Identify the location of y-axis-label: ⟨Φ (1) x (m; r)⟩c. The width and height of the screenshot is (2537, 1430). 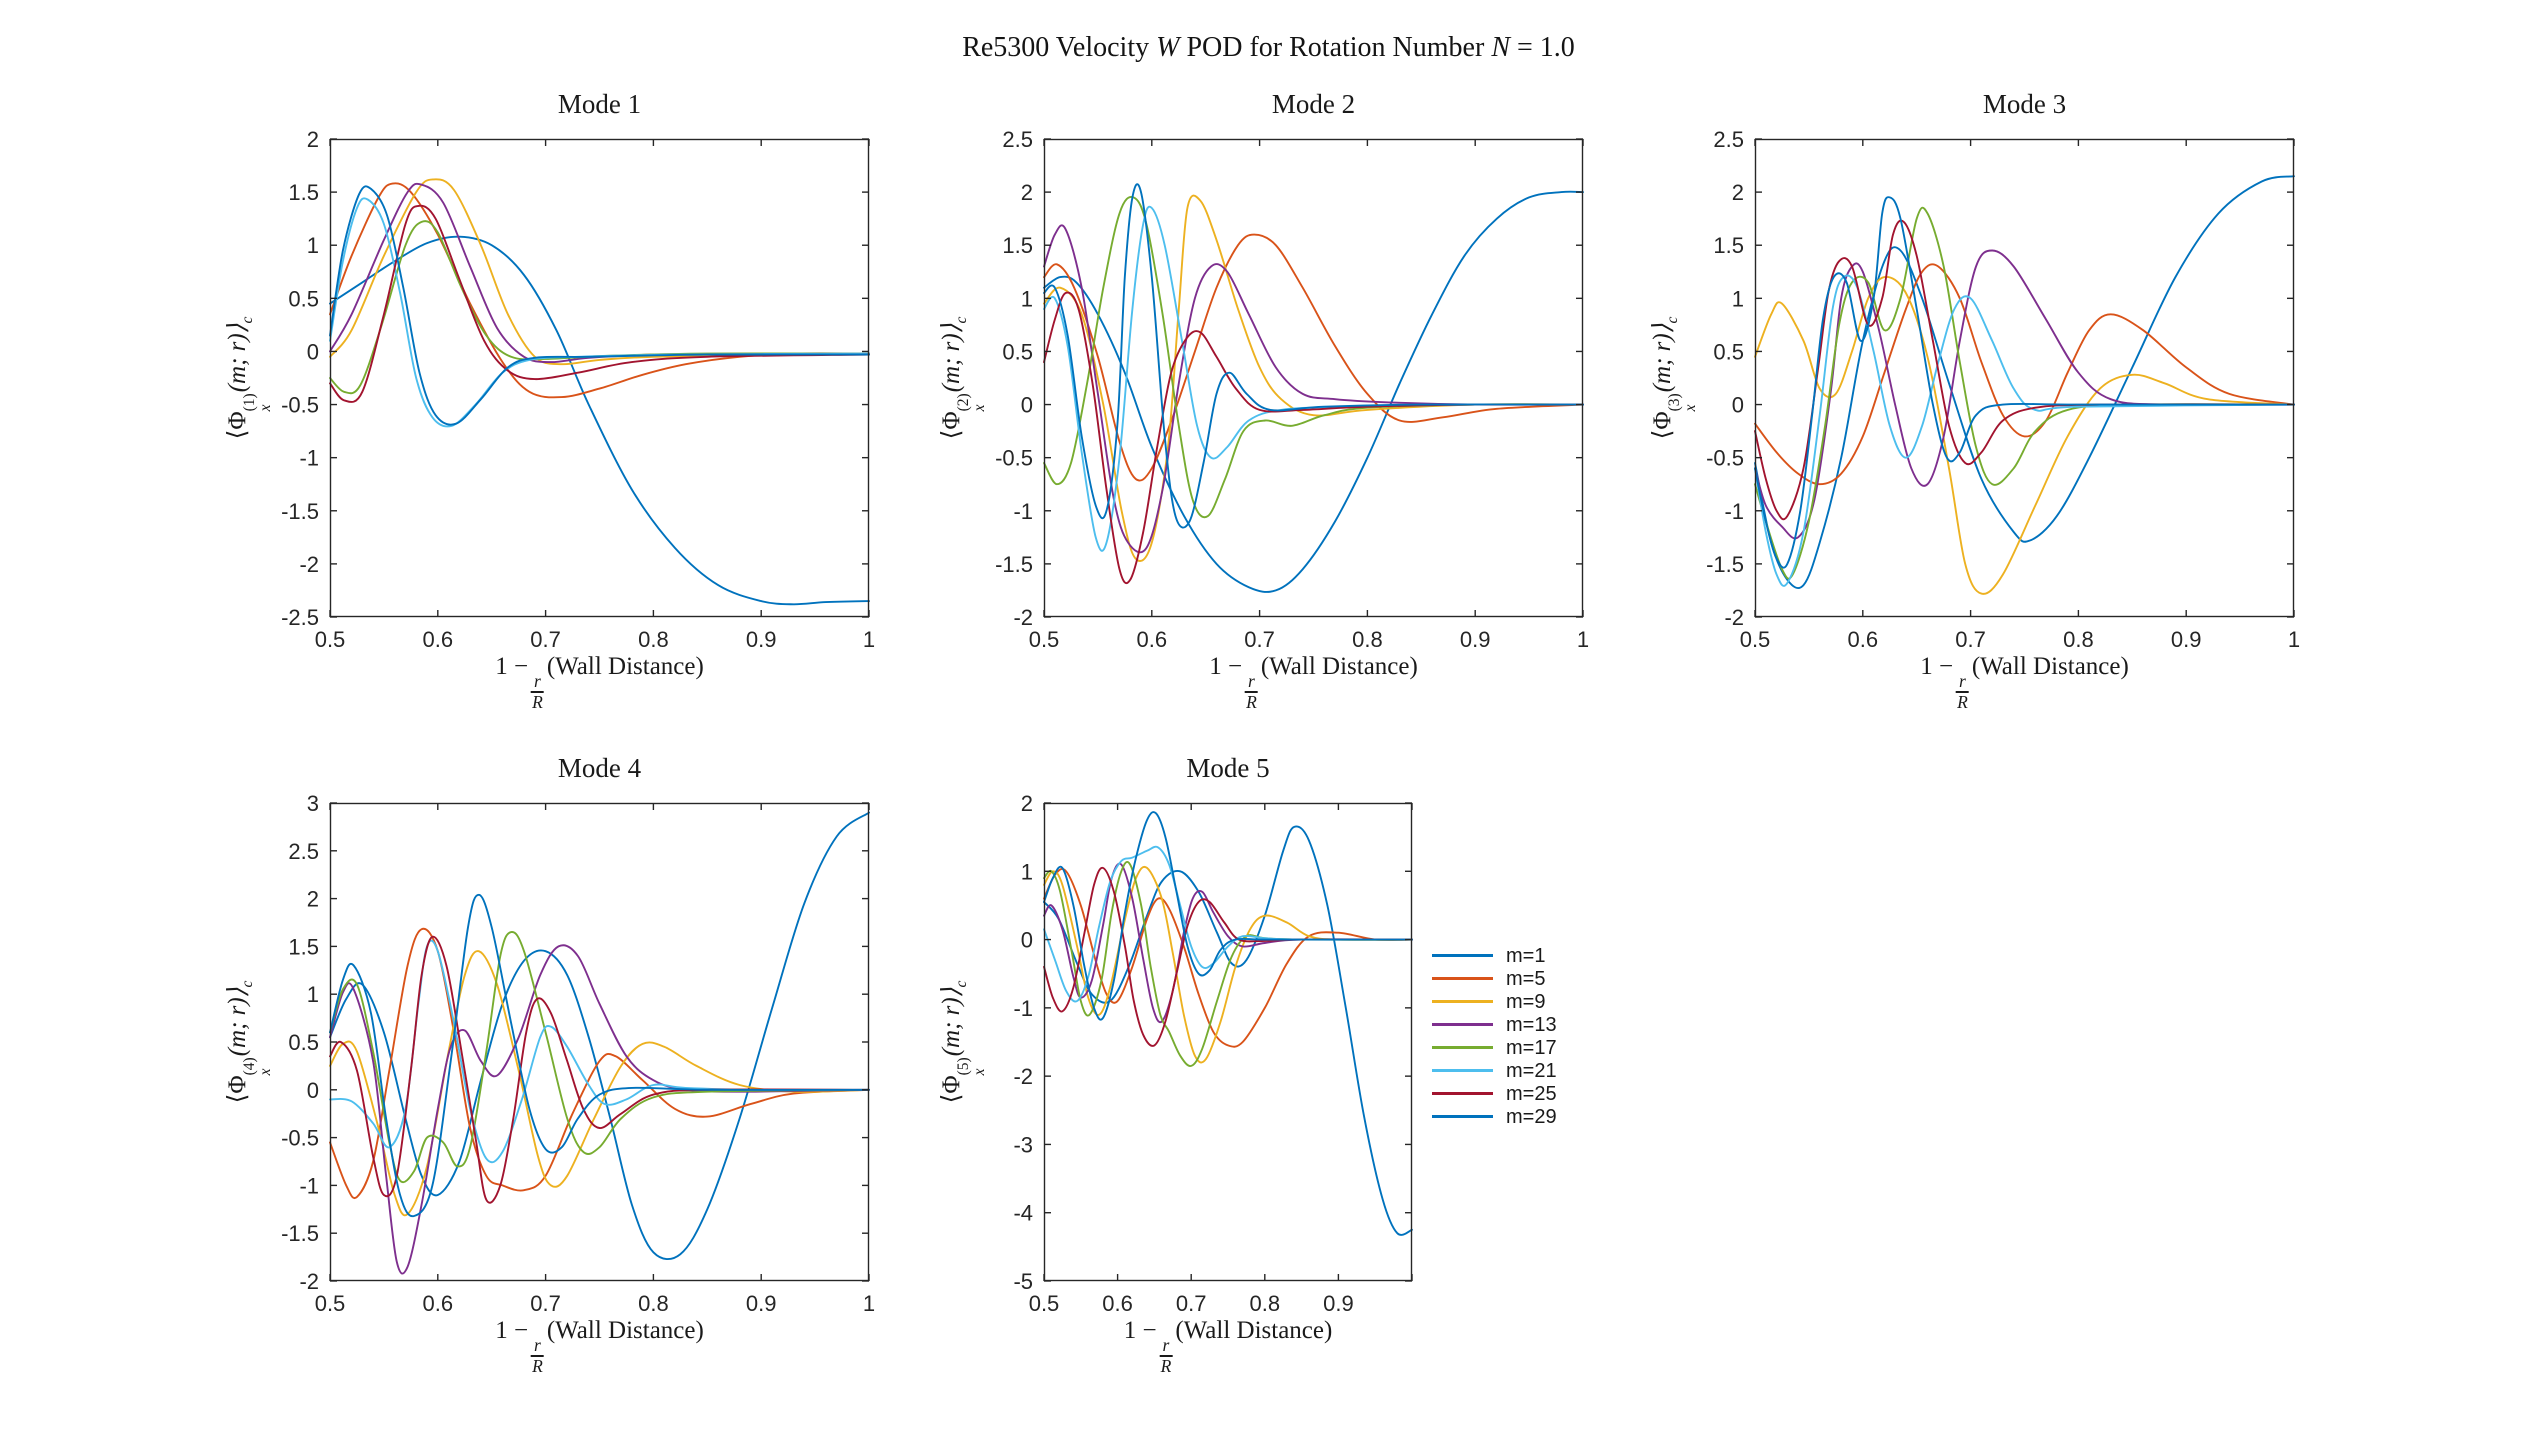
(248, 378).